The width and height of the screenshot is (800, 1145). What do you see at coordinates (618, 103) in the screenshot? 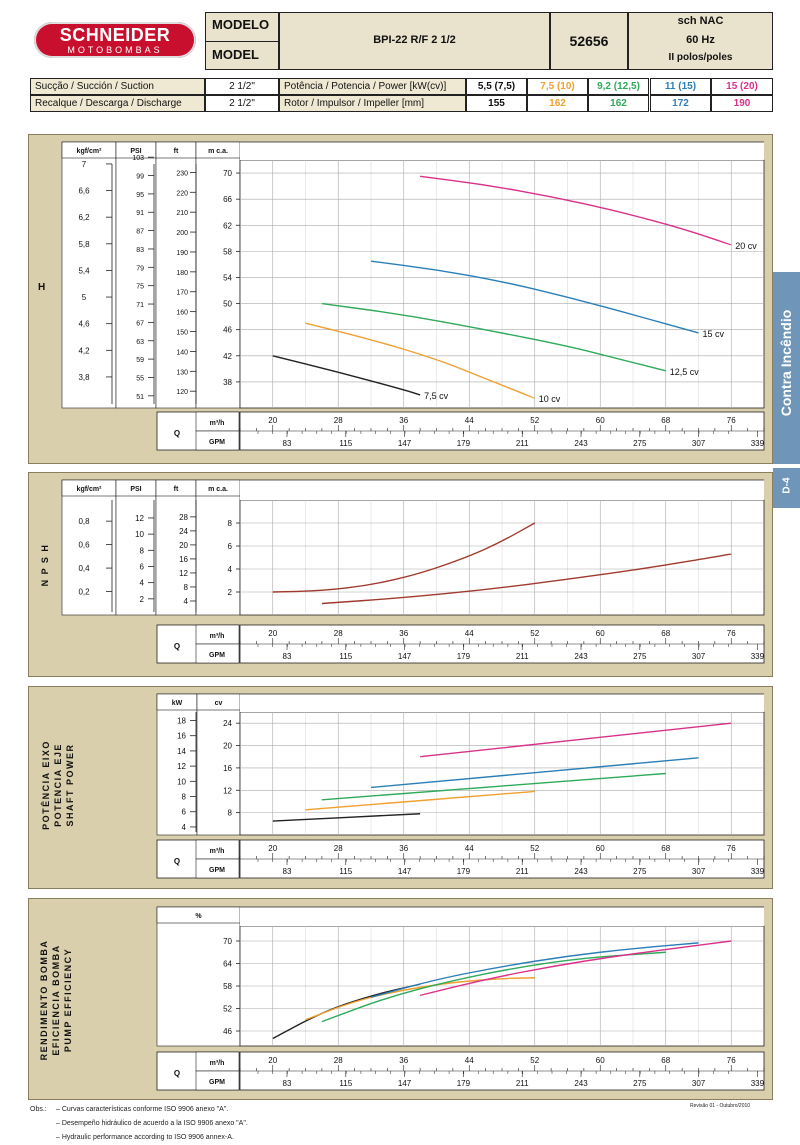
I see `impeller-value-2: 162` at bounding box center [618, 103].